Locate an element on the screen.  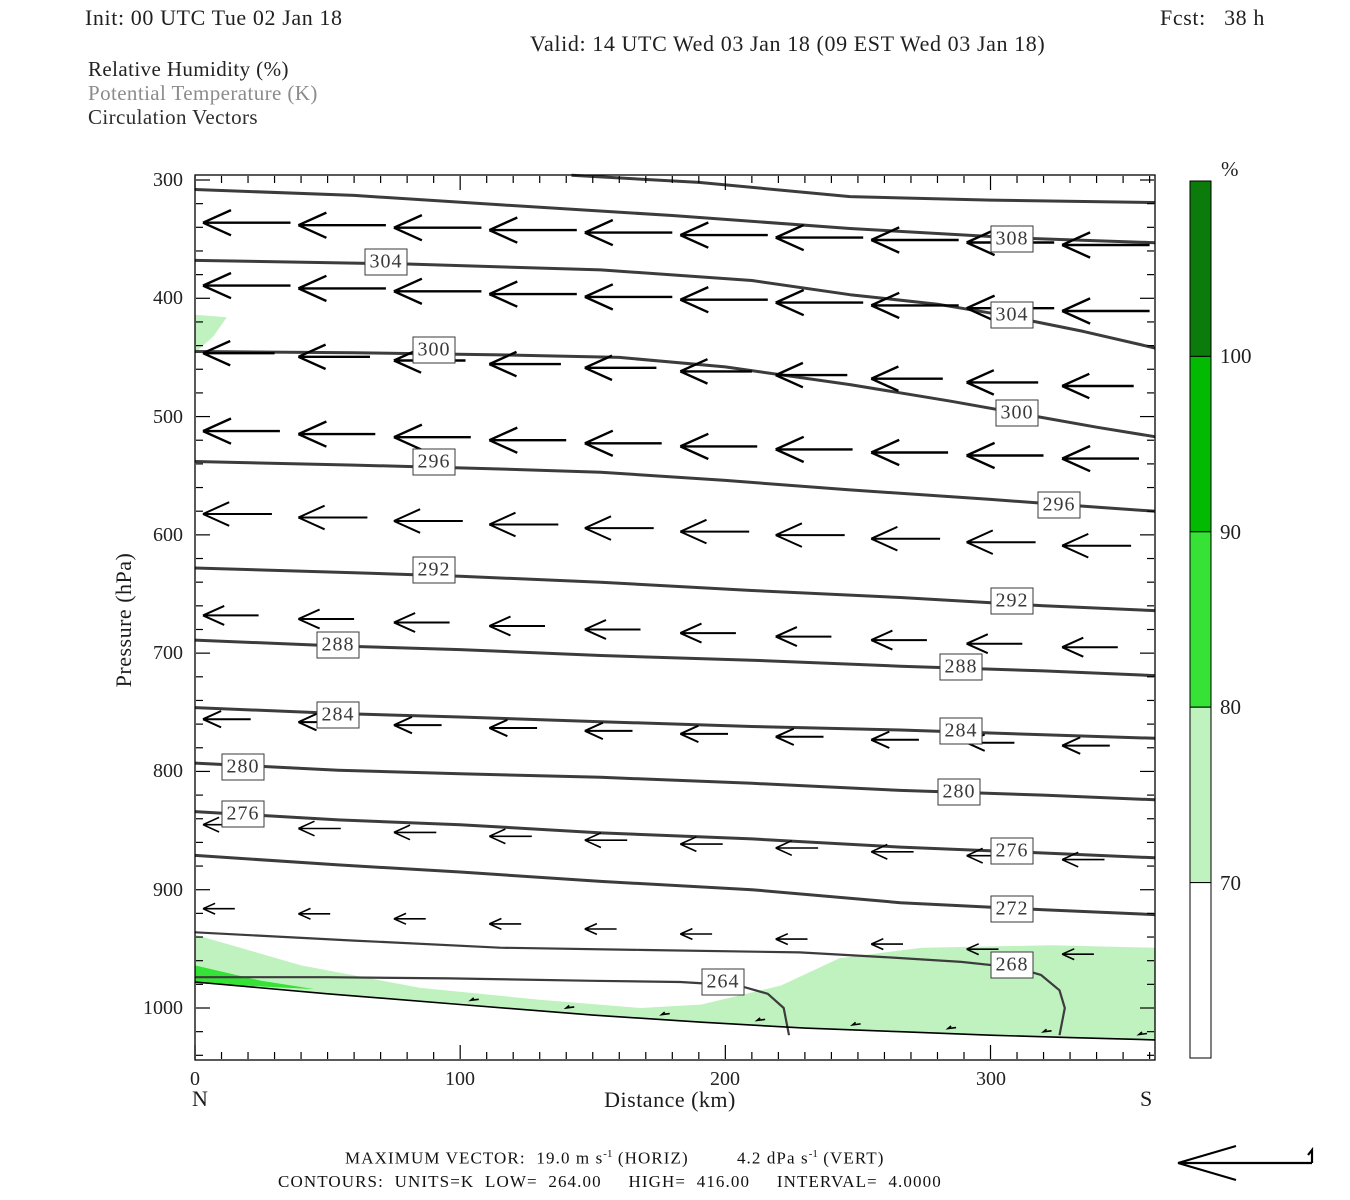
field-relative-humidity: Relative Humidity (%) is located at coordinates (188, 69).